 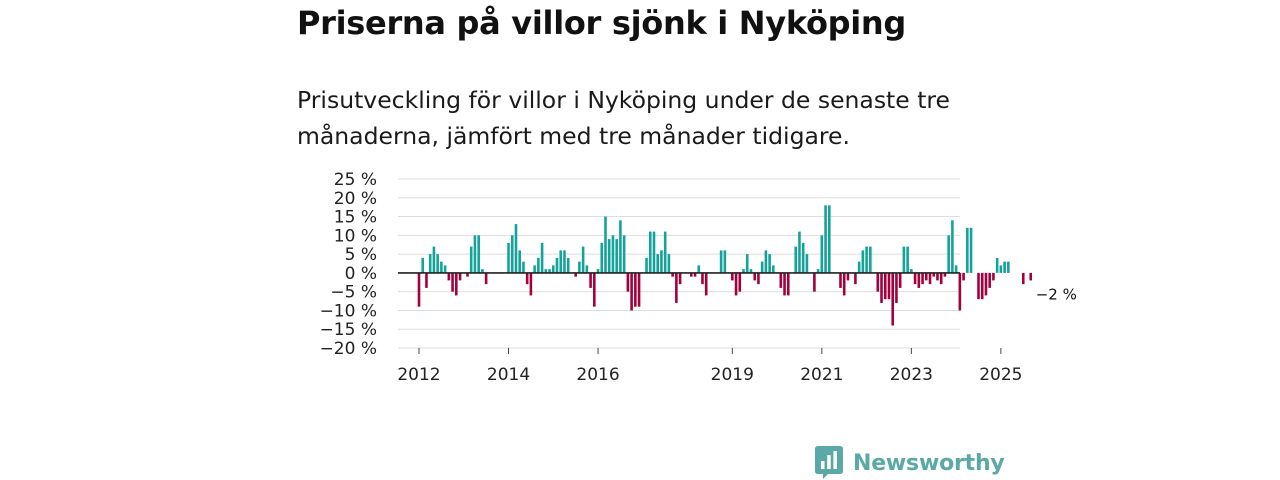 I want to click on x-tick-label: 2012, so click(x=418, y=375).